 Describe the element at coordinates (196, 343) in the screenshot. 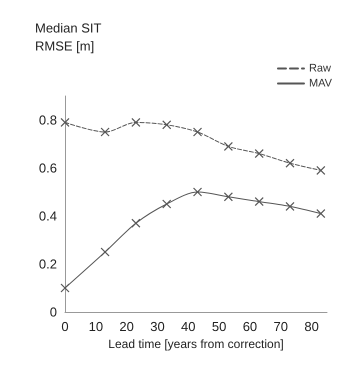

I see `x-axis-title: Lead time [years from correction]` at that location.